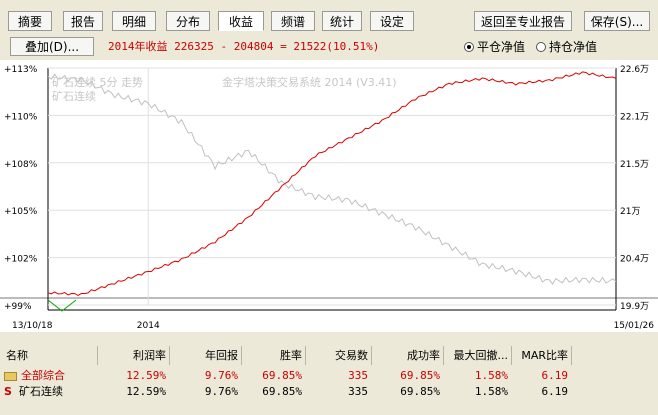  What do you see at coordinates (8, 391) in the screenshot?
I see `strategy-icon: S` at bounding box center [8, 391].